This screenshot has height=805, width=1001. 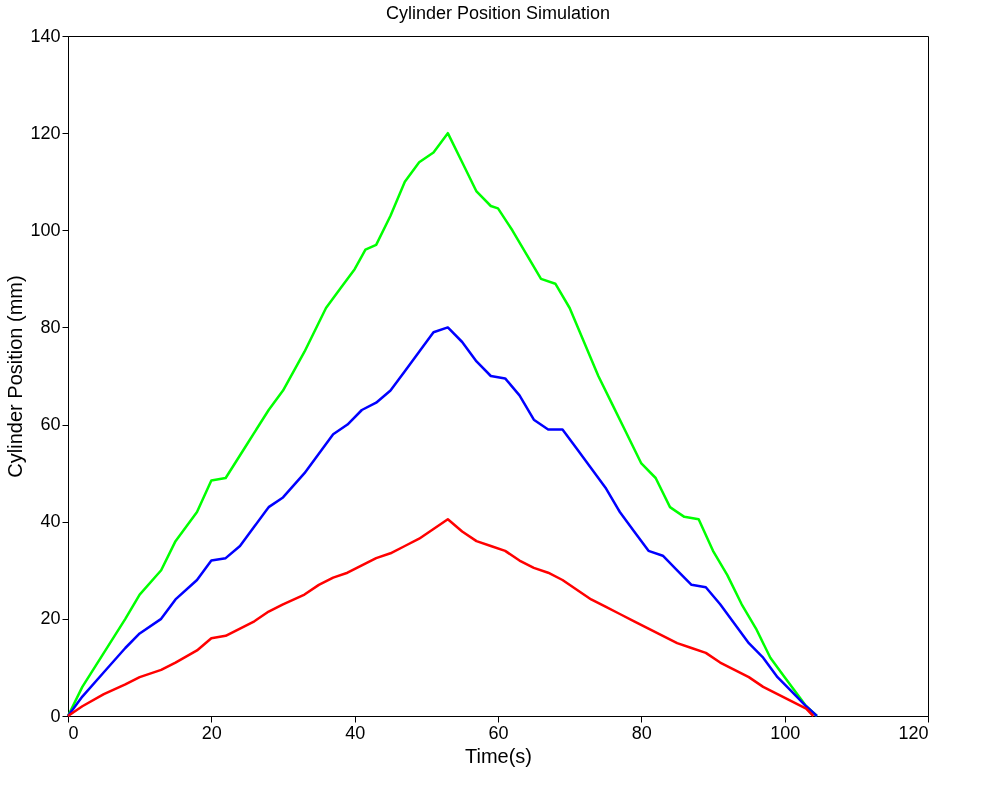 I want to click on x-tick-label: 60, so click(x=498, y=732).